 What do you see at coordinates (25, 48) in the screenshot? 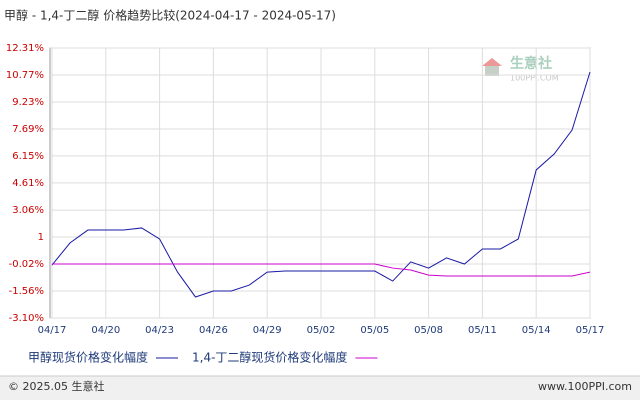
I see `y-tick-label: 12.31%` at bounding box center [25, 48].